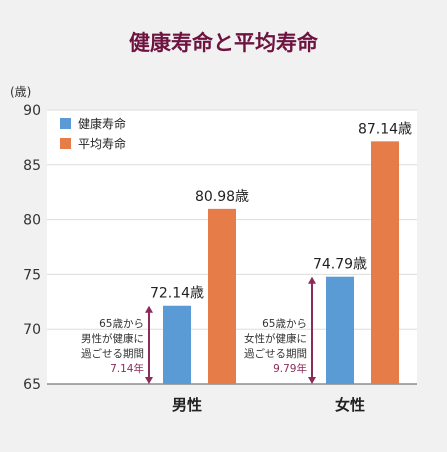  Describe the element at coordinates (102, 143) in the screenshot. I see `legend-label: 平均寿命` at that location.